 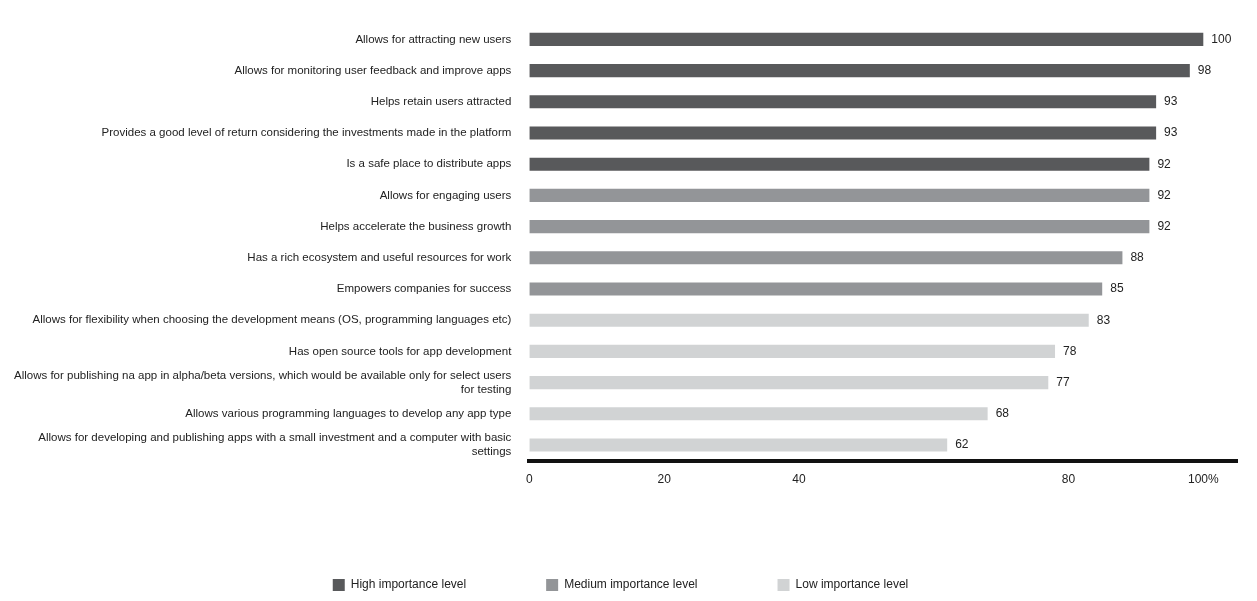 I want to click on data-label: 62, so click(x=962, y=444).